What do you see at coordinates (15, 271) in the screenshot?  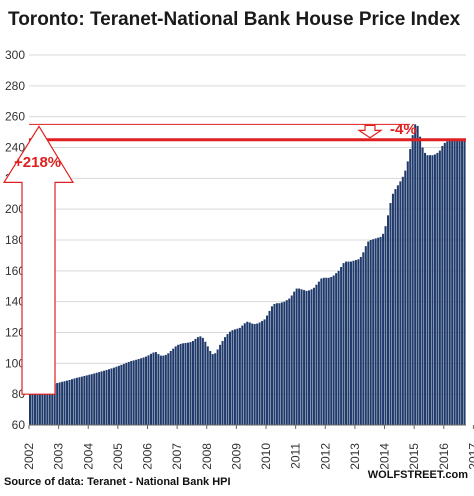 I see `y-tick-label: 160` at bounding box center [15, 271].